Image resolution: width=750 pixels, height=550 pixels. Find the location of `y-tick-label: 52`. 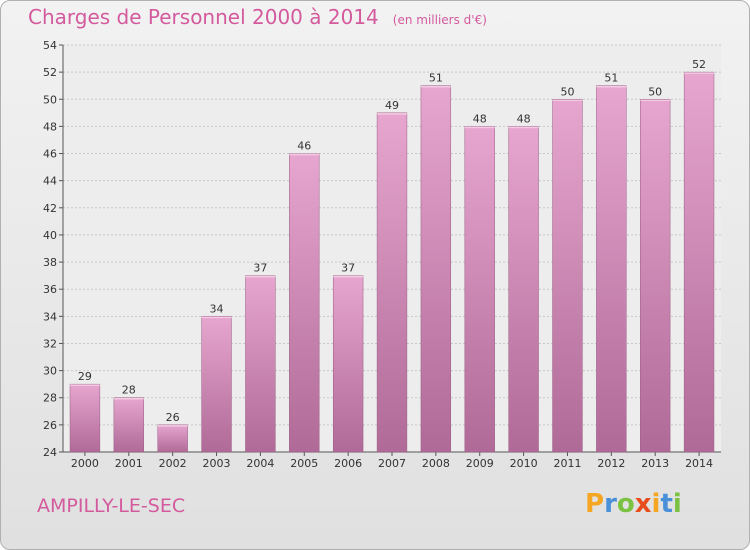

y-tick-label: 52 is located at coordinates (50, 72).